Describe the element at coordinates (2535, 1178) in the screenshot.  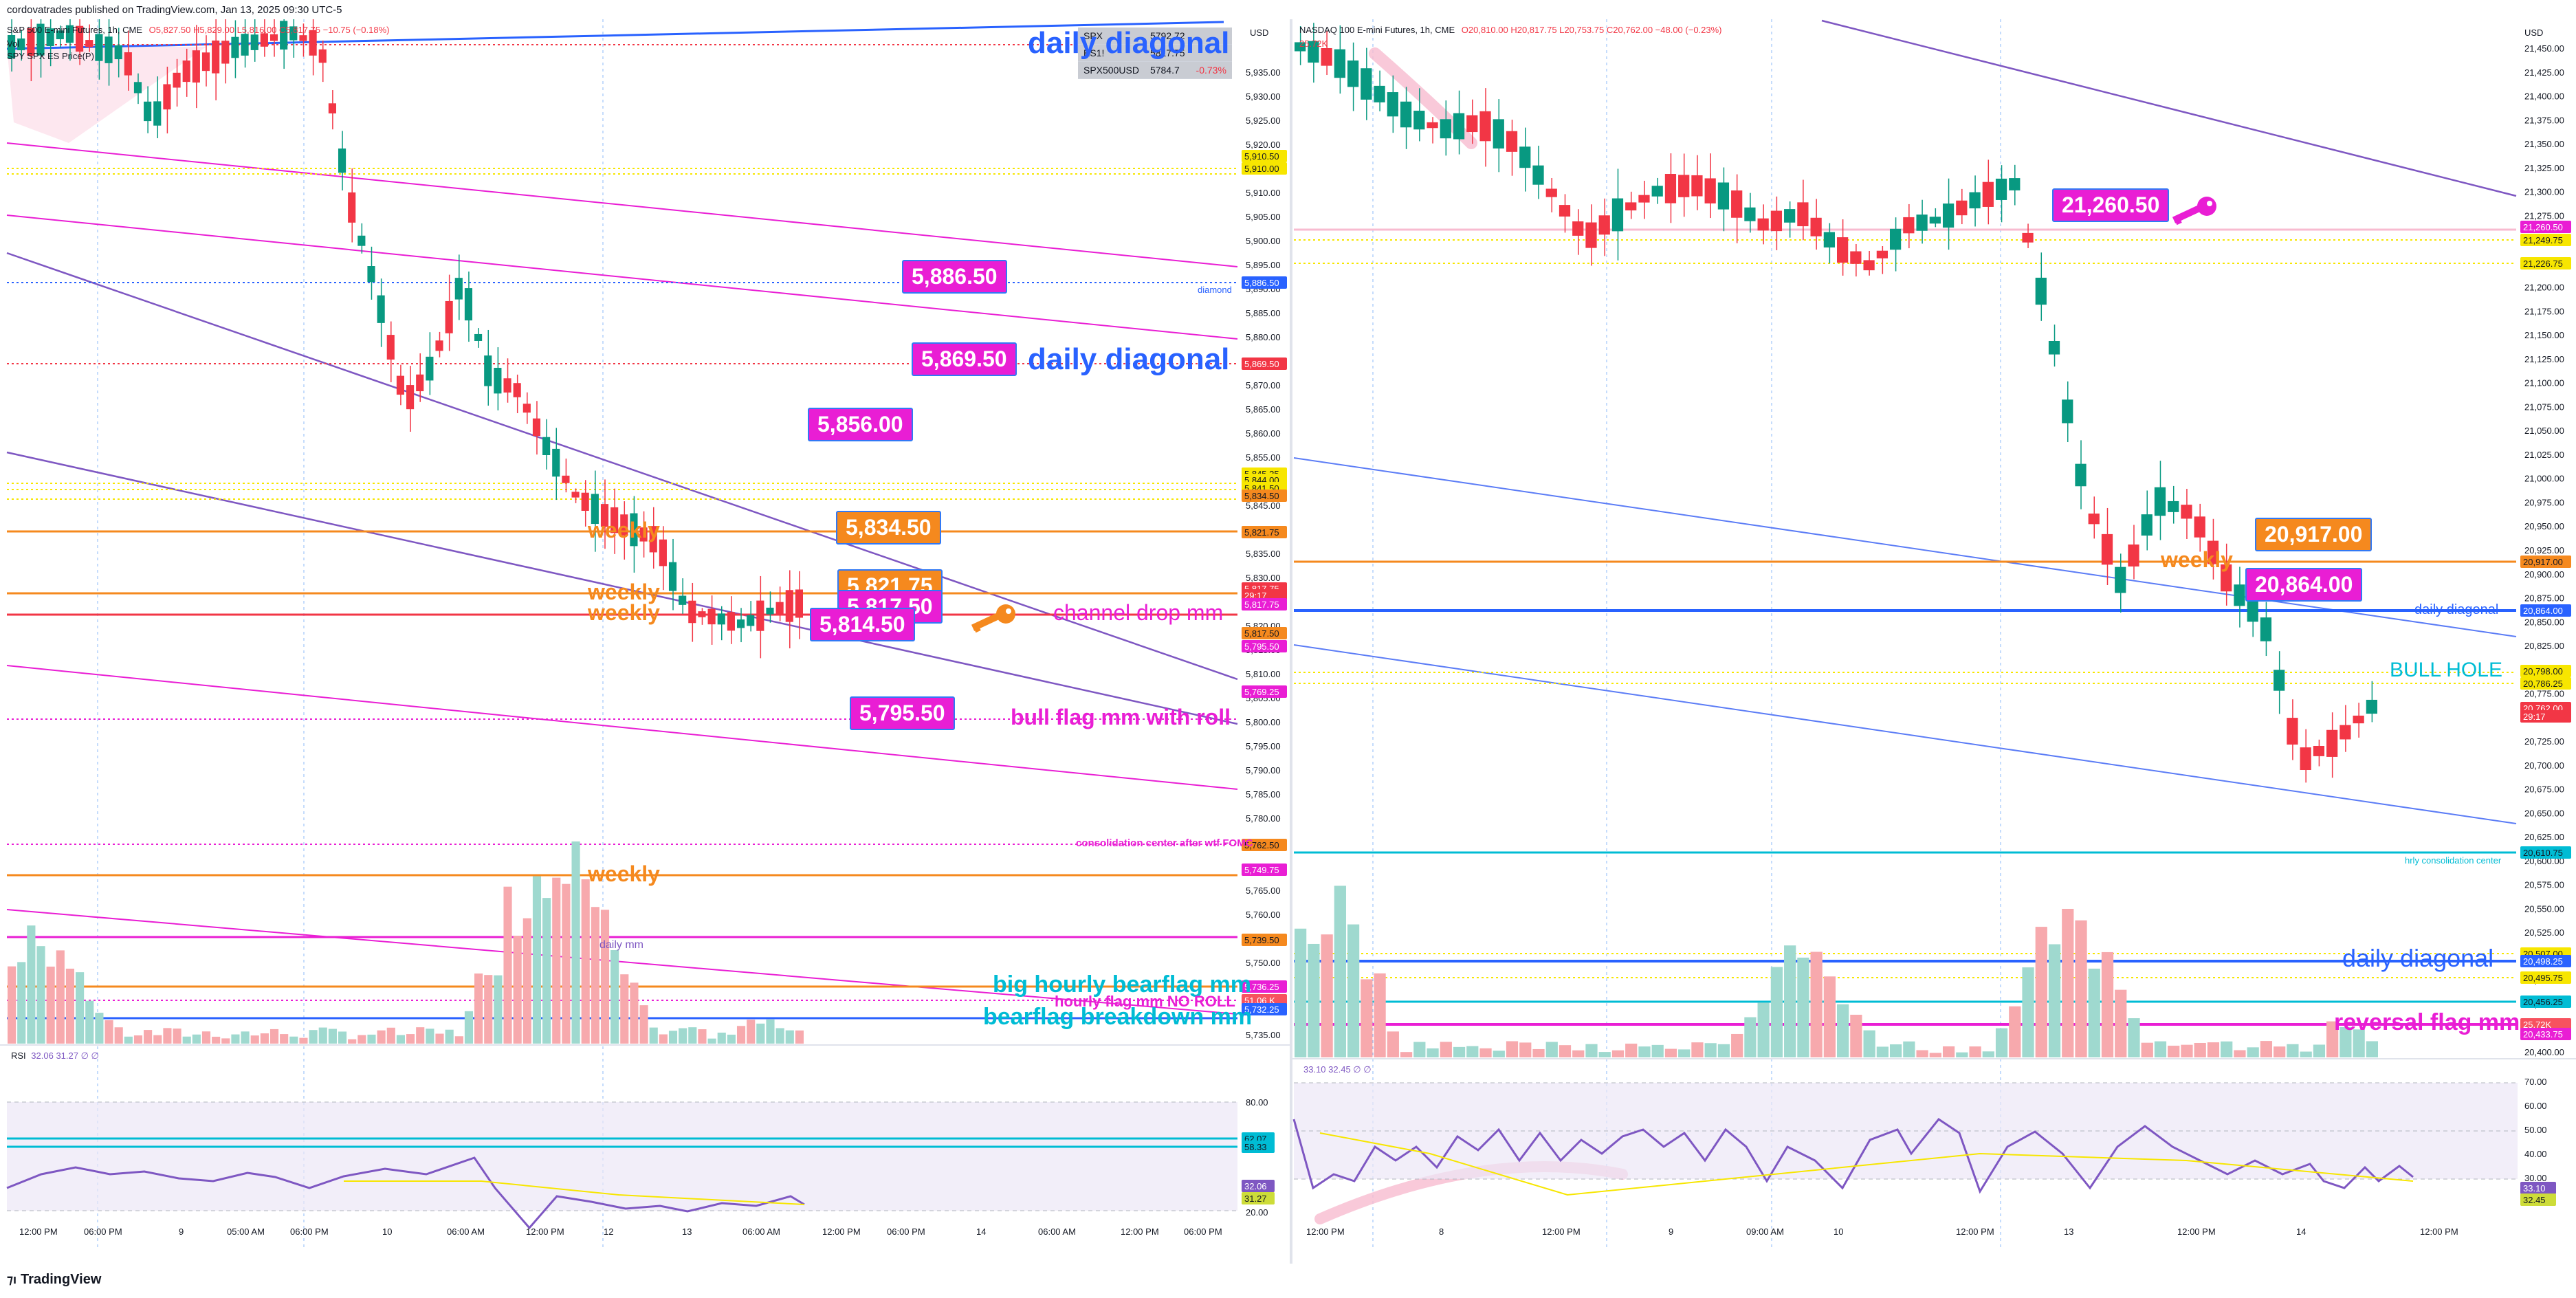
I see `rsi-tick-label: 30.00` at that location.